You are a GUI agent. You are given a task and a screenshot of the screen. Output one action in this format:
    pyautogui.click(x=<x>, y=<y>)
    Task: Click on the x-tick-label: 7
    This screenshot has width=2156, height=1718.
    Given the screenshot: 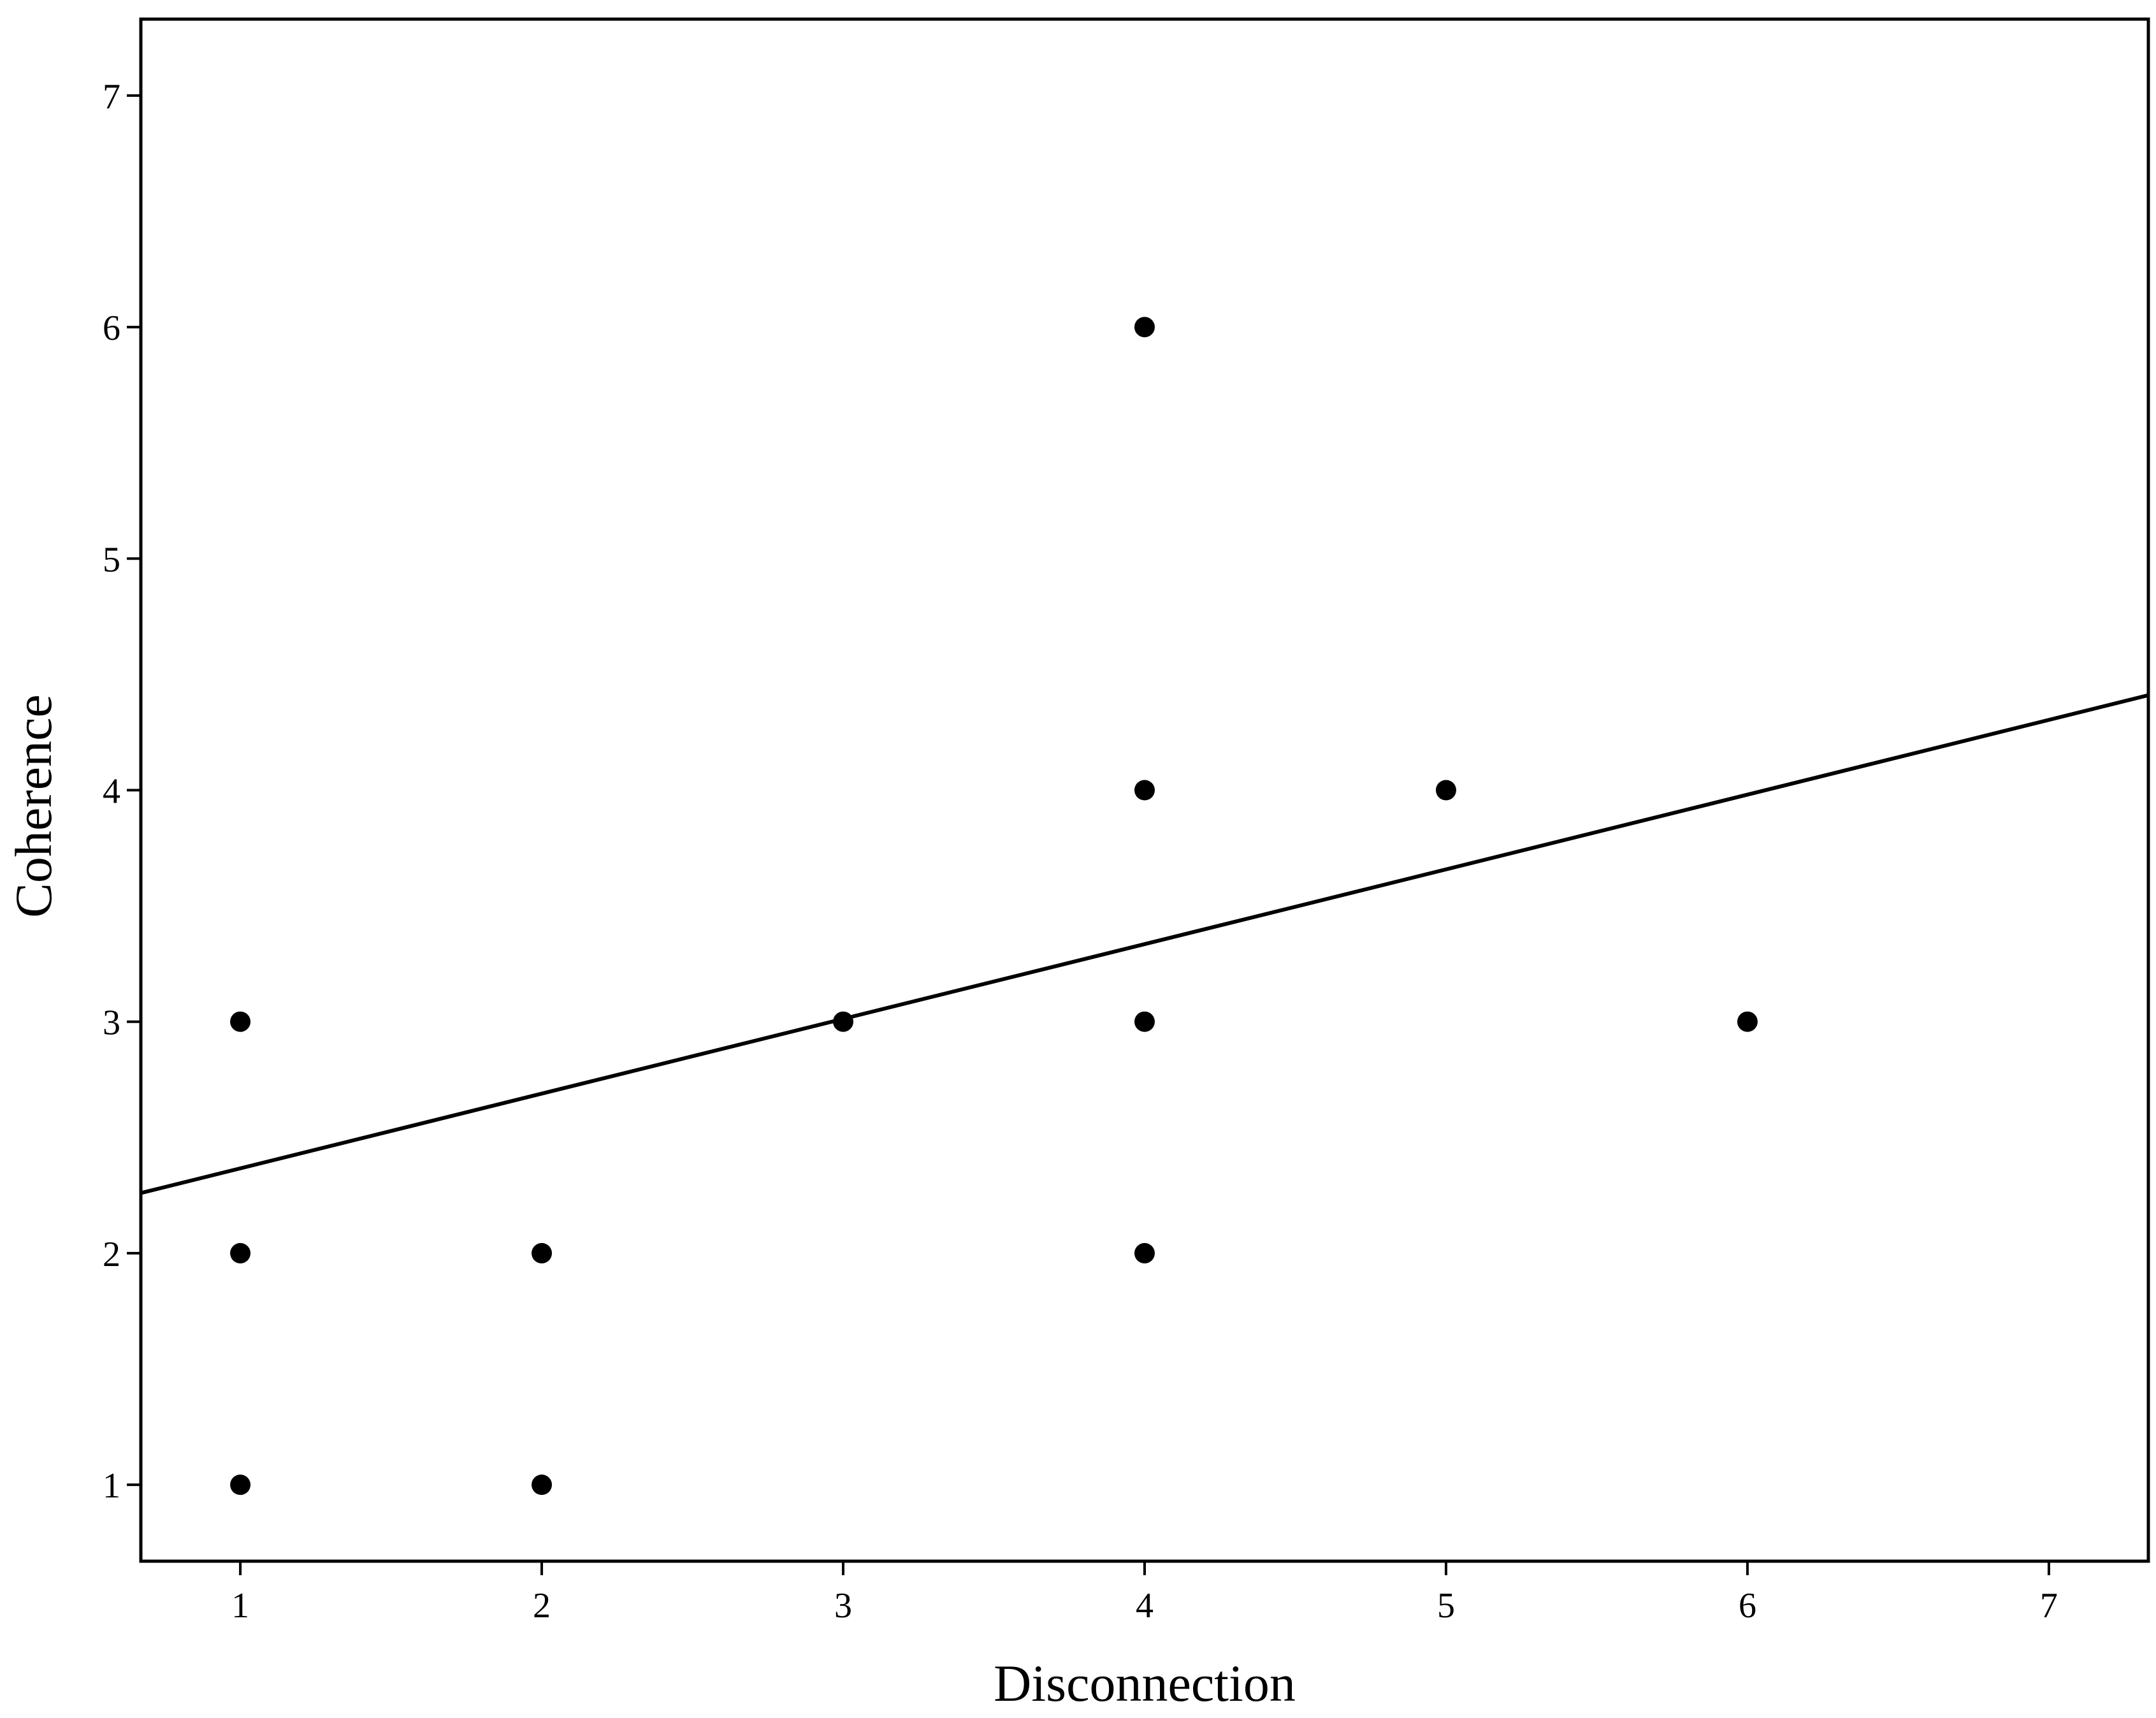 What is the action you would take?
    pyautogui.click(x=2049, y=1606)
    